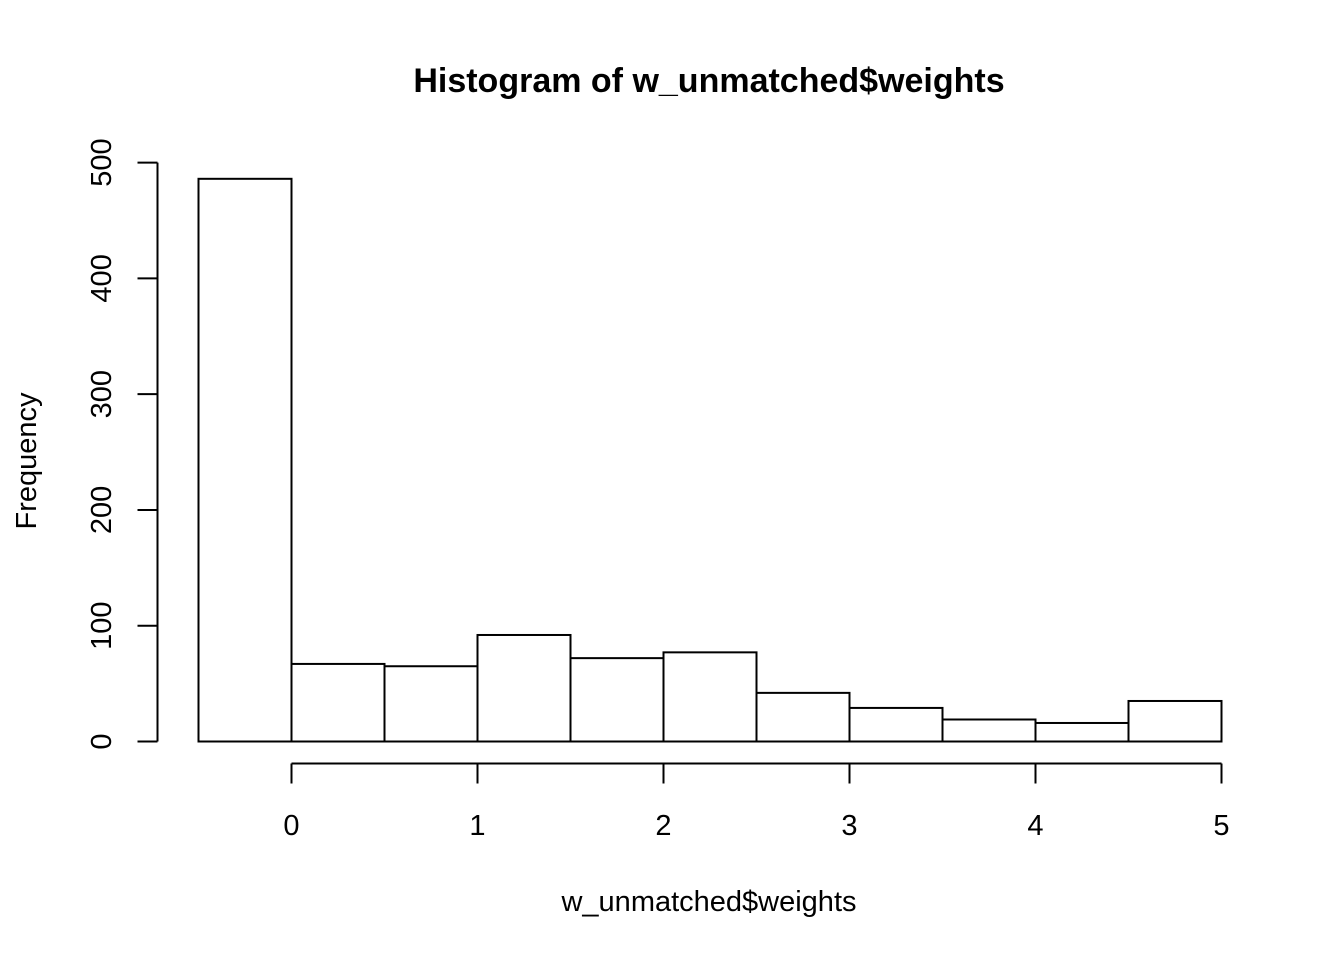 This screenshot has height=960, width=1344. I want to click on x-tick-label-3: 3, so click(849, 826).